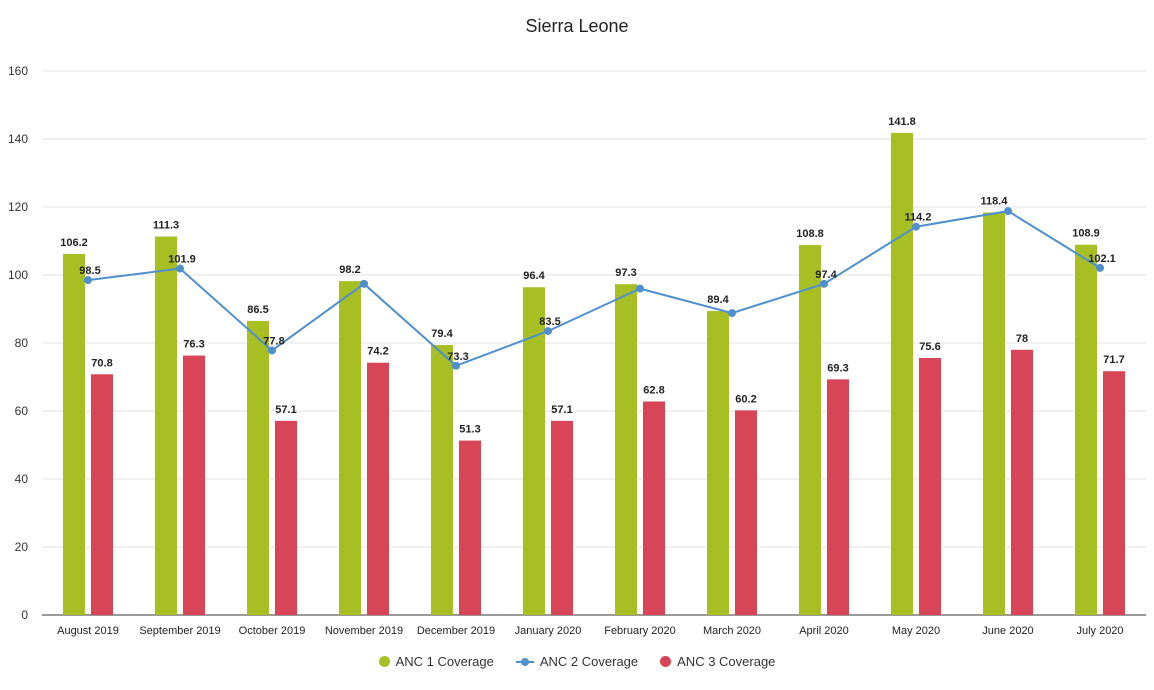 The width and height of the screenshot is (1154, 690). Describe the element at coordinates (548, 631) in the screenshot. I see `x-tick-label: January 2020` at that location.